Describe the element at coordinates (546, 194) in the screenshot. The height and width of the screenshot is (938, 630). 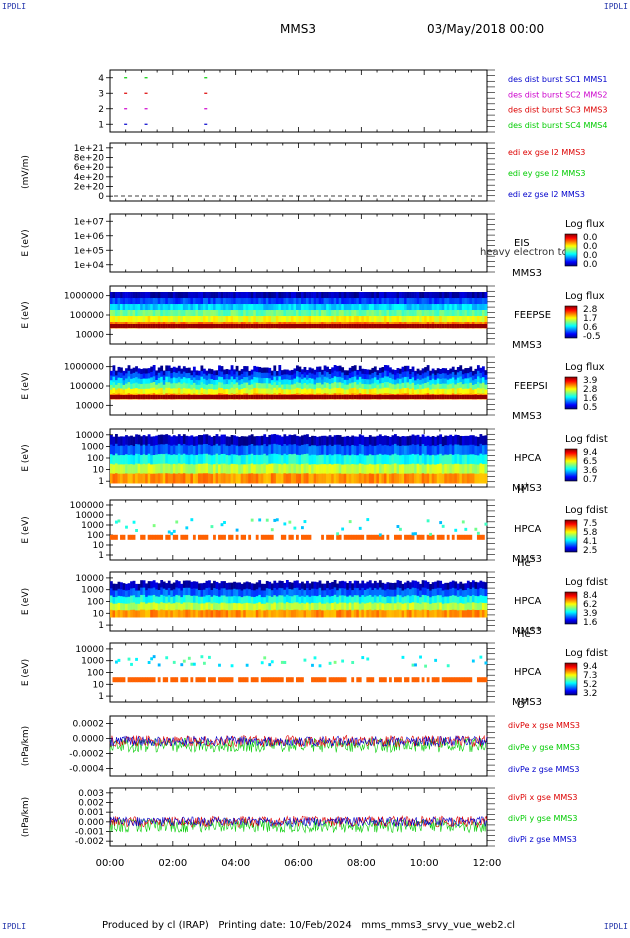
I see `legend-entry: edi ez gse l2 MMS3` at that location.